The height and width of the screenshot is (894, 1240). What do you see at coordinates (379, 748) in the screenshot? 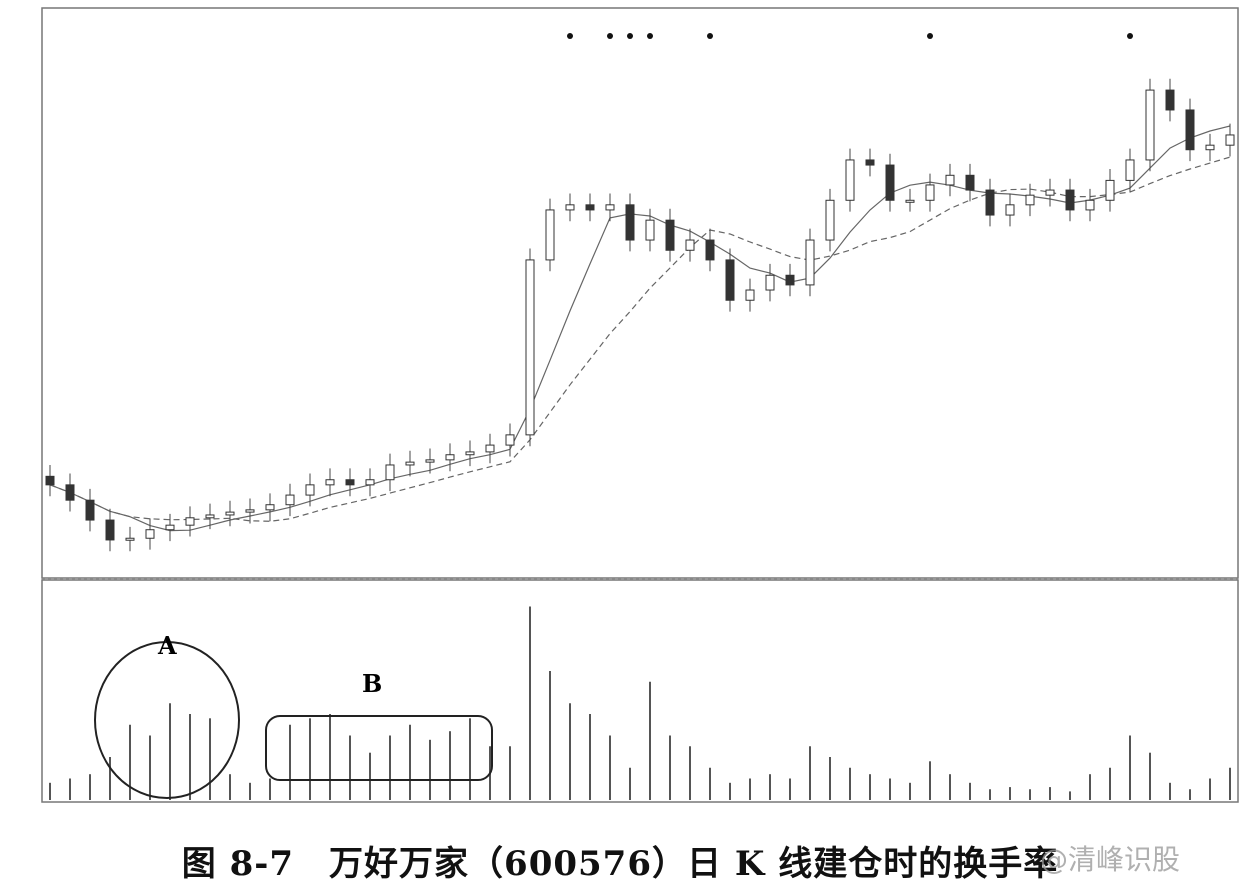
I see `annotation-b-box` at bounding box center [379, 748].